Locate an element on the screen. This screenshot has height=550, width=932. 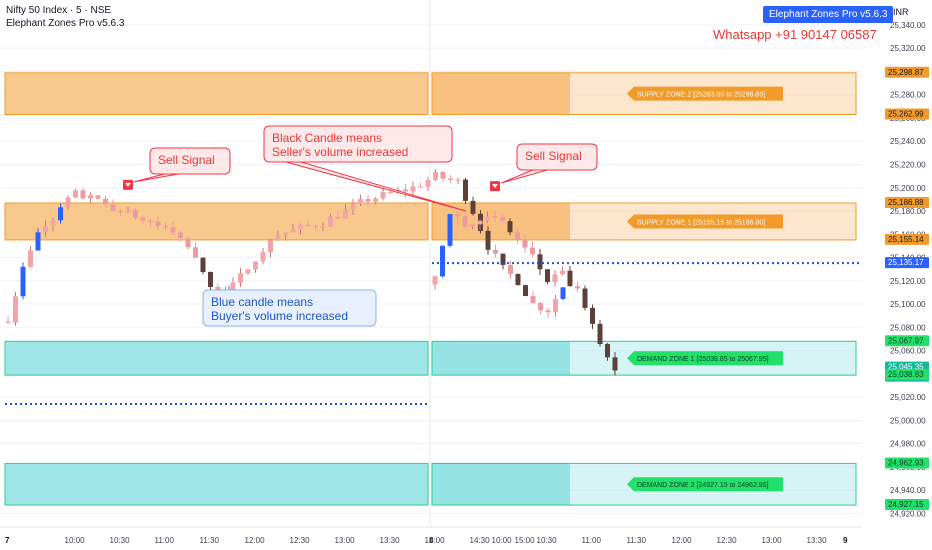
price-label-text: 24,927.15 is located at coordinates (906, 504).